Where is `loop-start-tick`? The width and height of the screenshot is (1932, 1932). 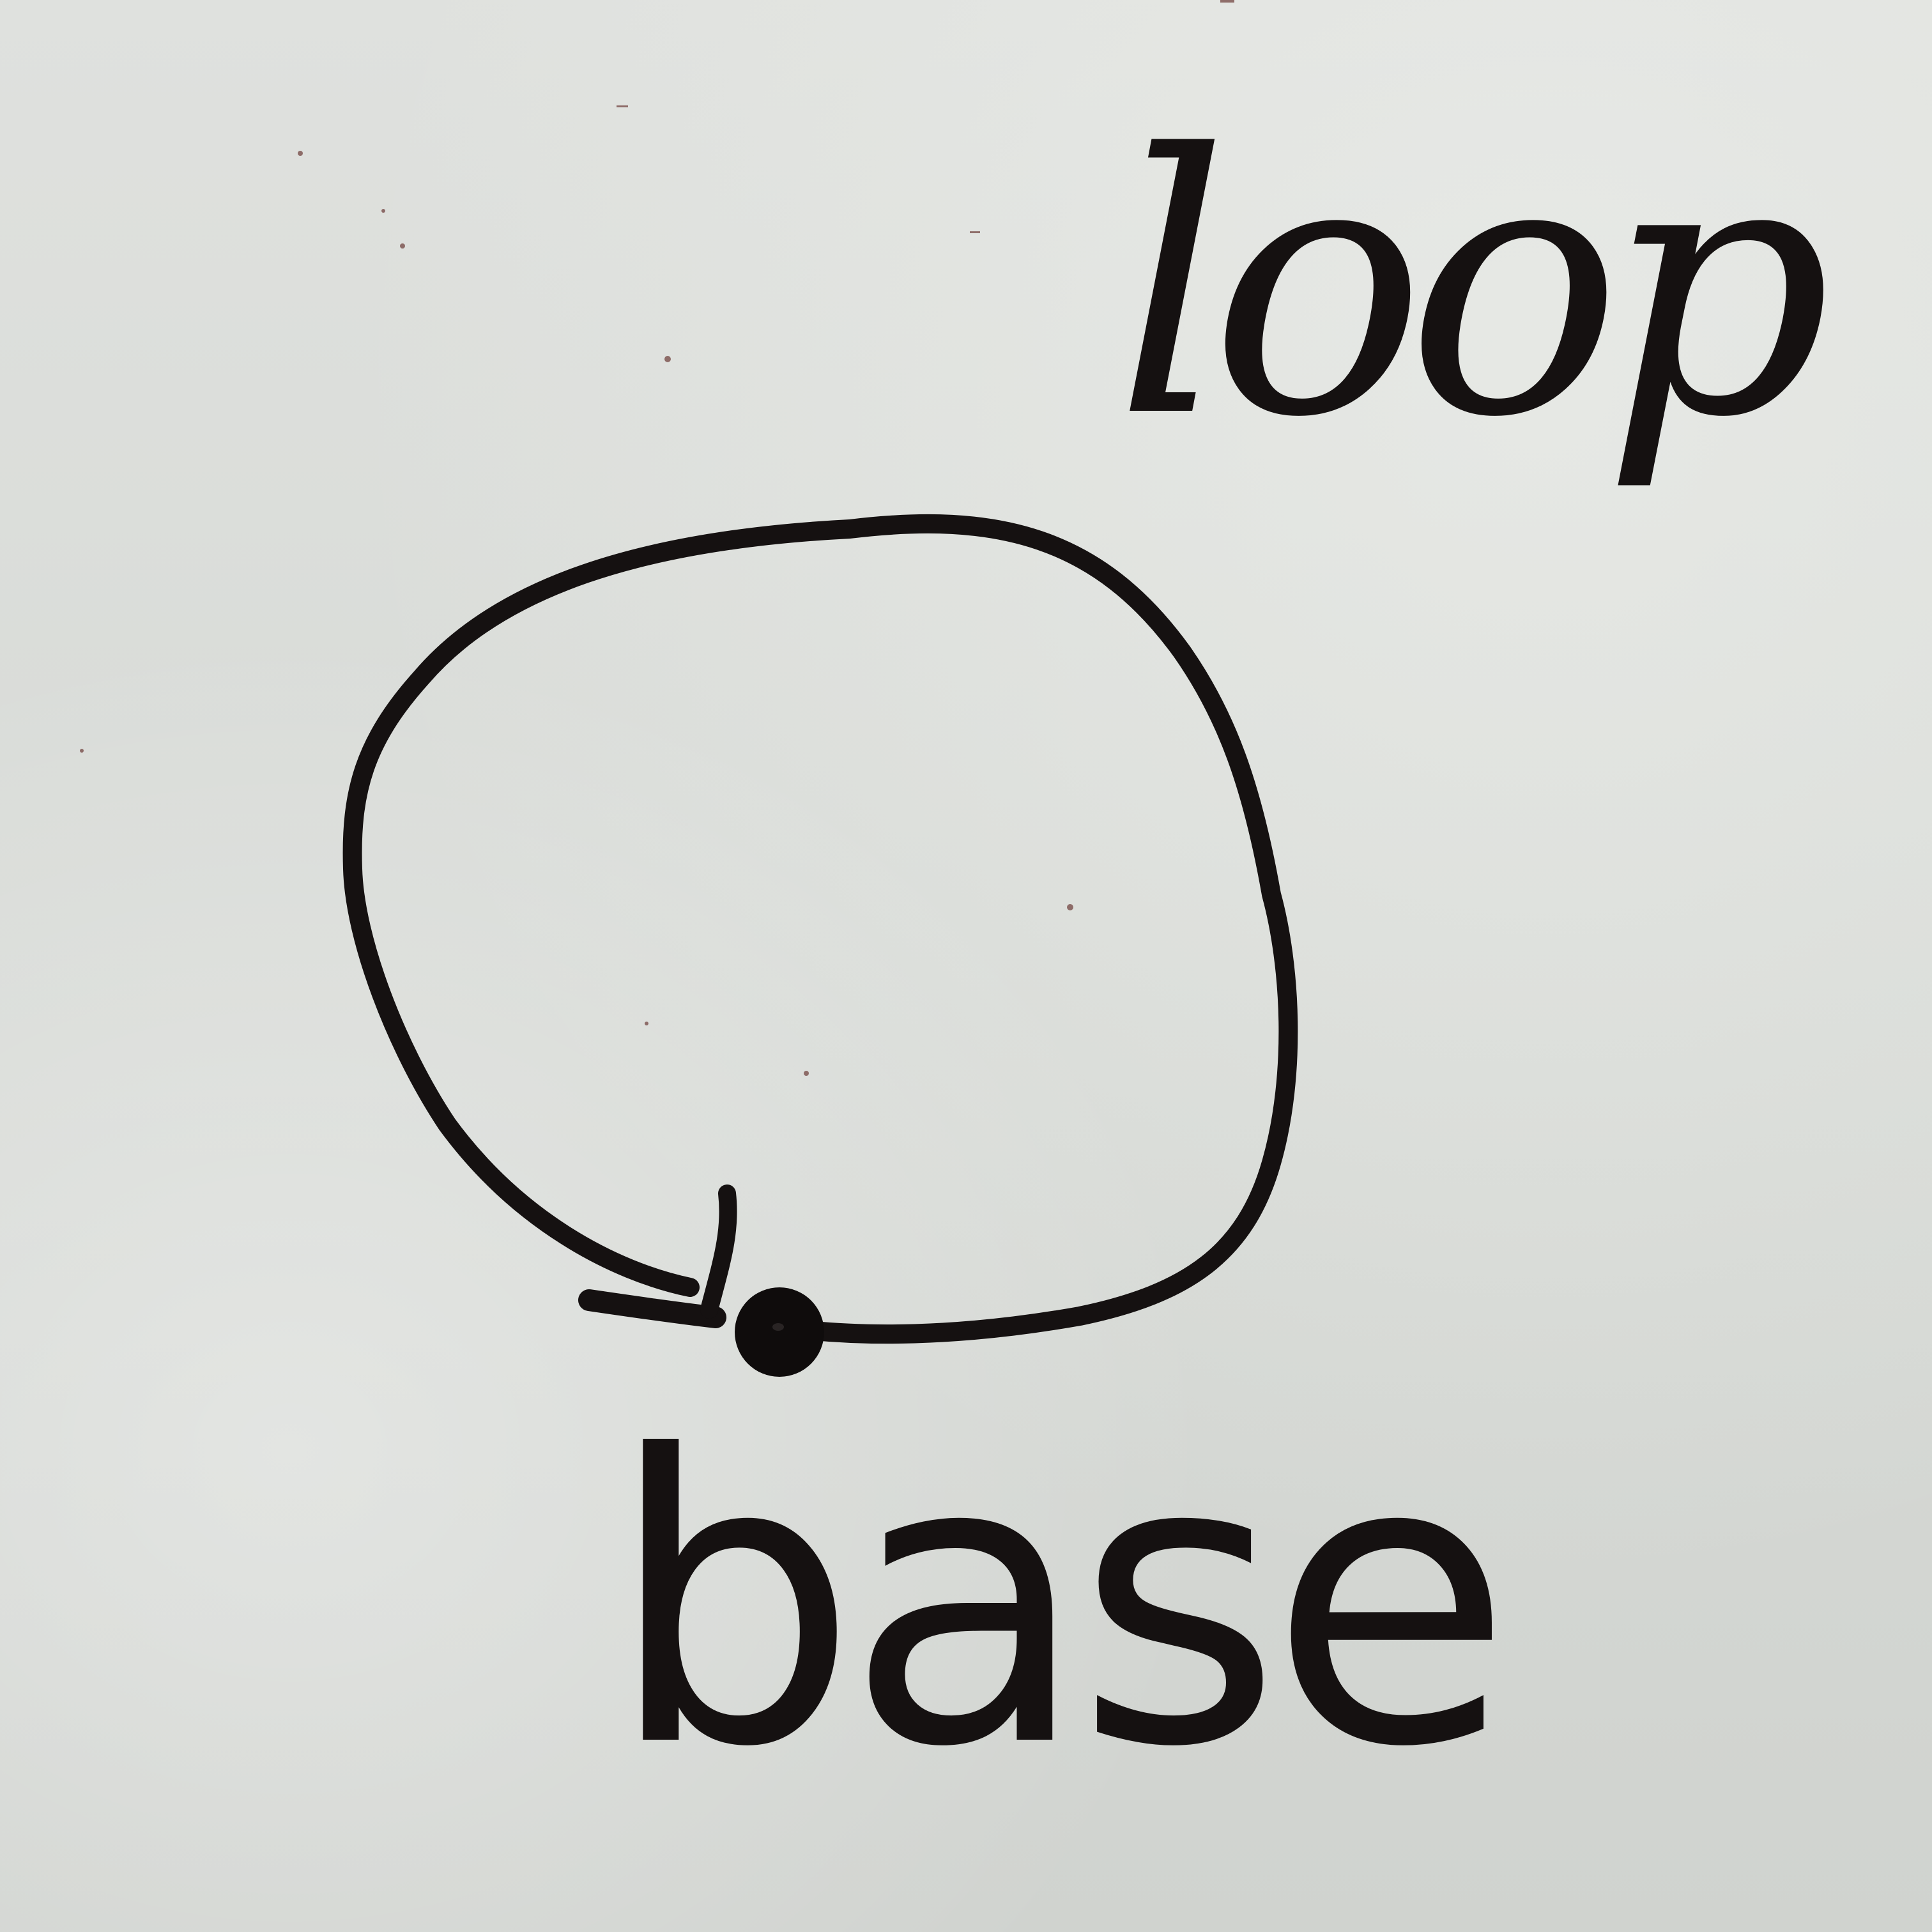
loop-start-tick is located at coordinates (718, 1251).